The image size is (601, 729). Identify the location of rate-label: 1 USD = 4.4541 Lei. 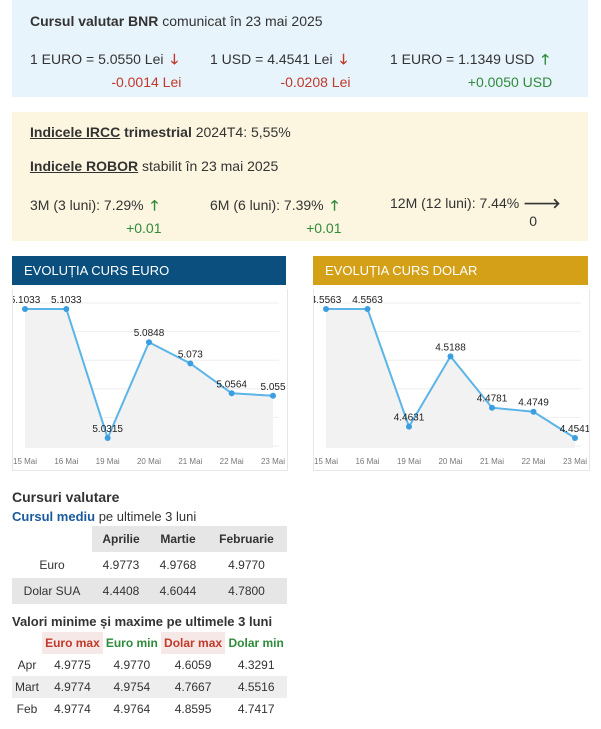
(271, 59).